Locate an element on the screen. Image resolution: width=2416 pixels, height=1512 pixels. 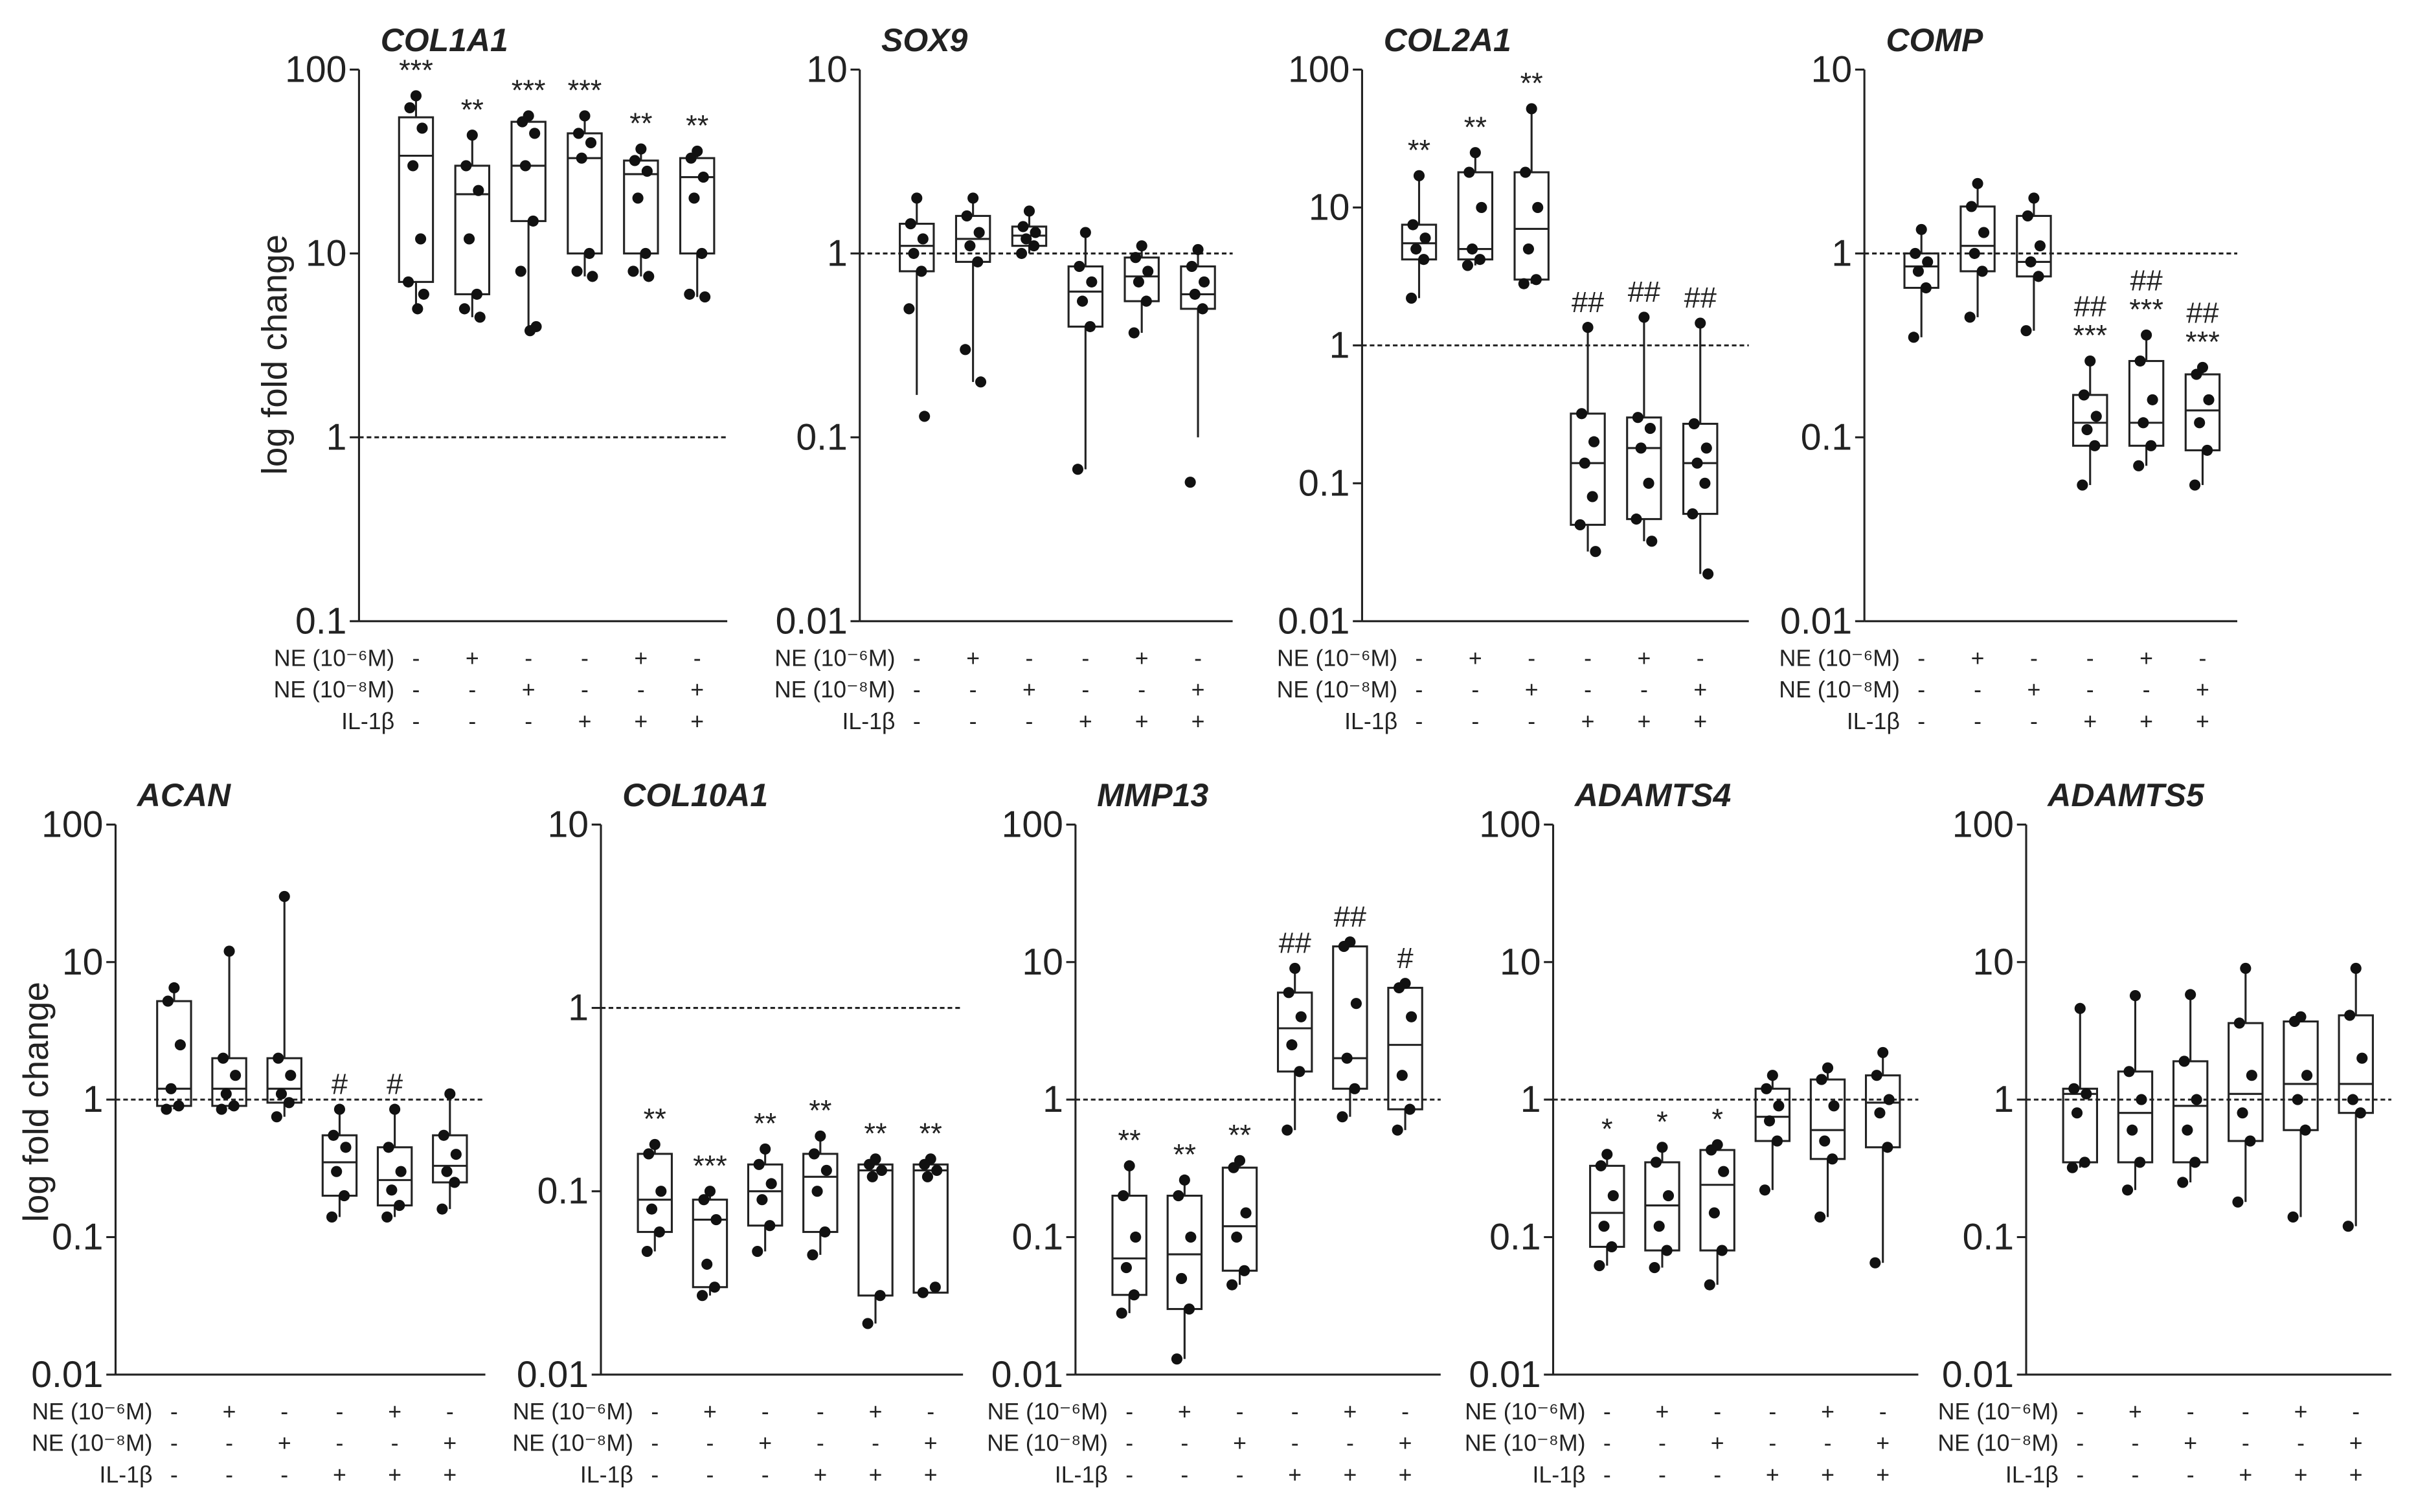
y-tick-label: 1 is located at coordinates (336, 437).